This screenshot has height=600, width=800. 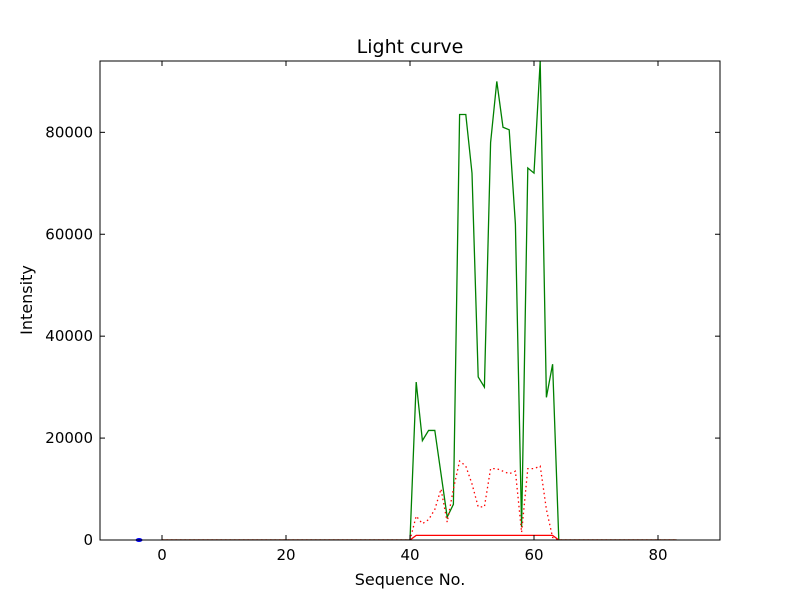 I want to click on y-tick-label: 60000, so click(x=69, y=234).